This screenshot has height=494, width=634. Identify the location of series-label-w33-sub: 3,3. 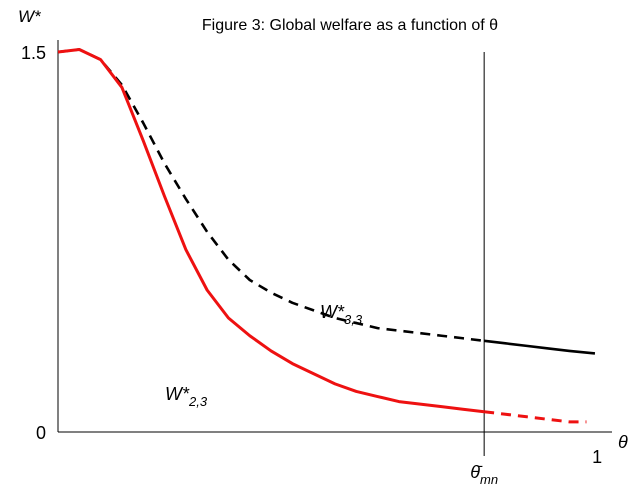
(353, 319).